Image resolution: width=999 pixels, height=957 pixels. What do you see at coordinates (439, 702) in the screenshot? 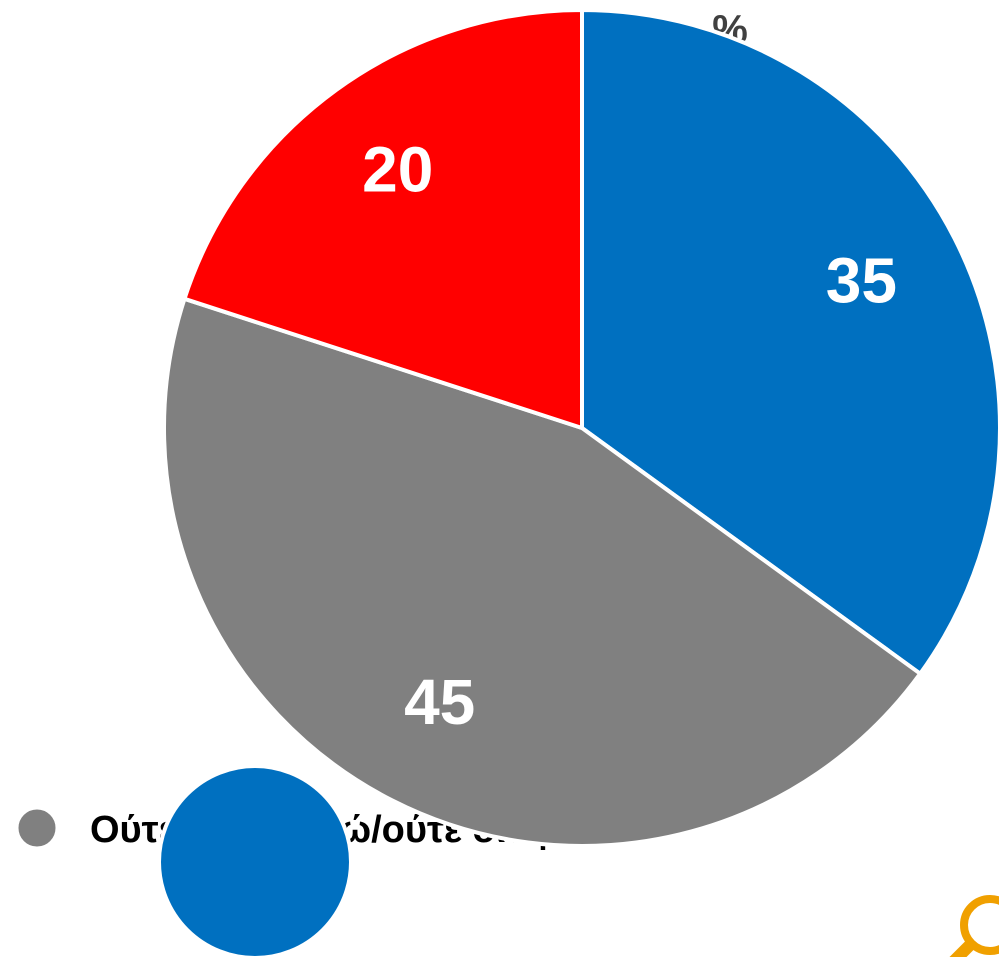
I see `data-label: 45` at bounding box center [439, 702].